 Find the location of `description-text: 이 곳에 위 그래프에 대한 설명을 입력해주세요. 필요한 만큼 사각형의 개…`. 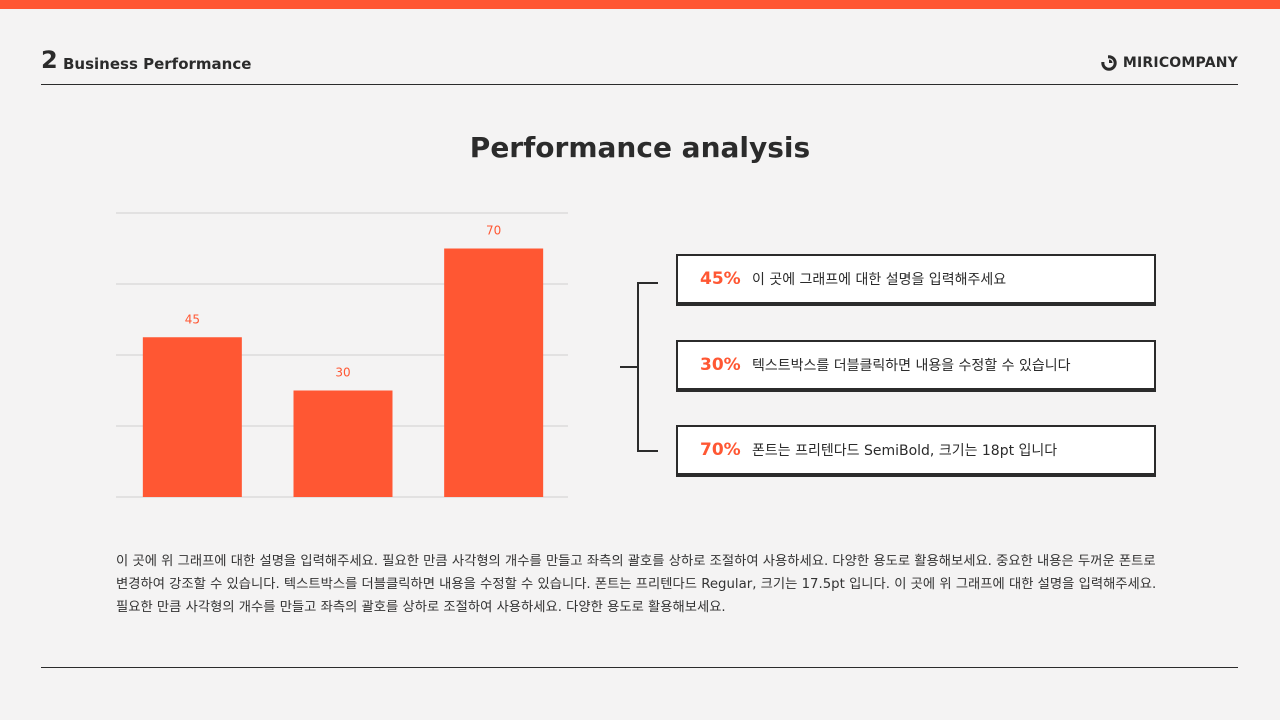

description-text: 이 곳에 위 그래프에 대한 설명을 입력해주세요. 필요한 만큼 사각형의 개… is located at coordinates (636, 585).